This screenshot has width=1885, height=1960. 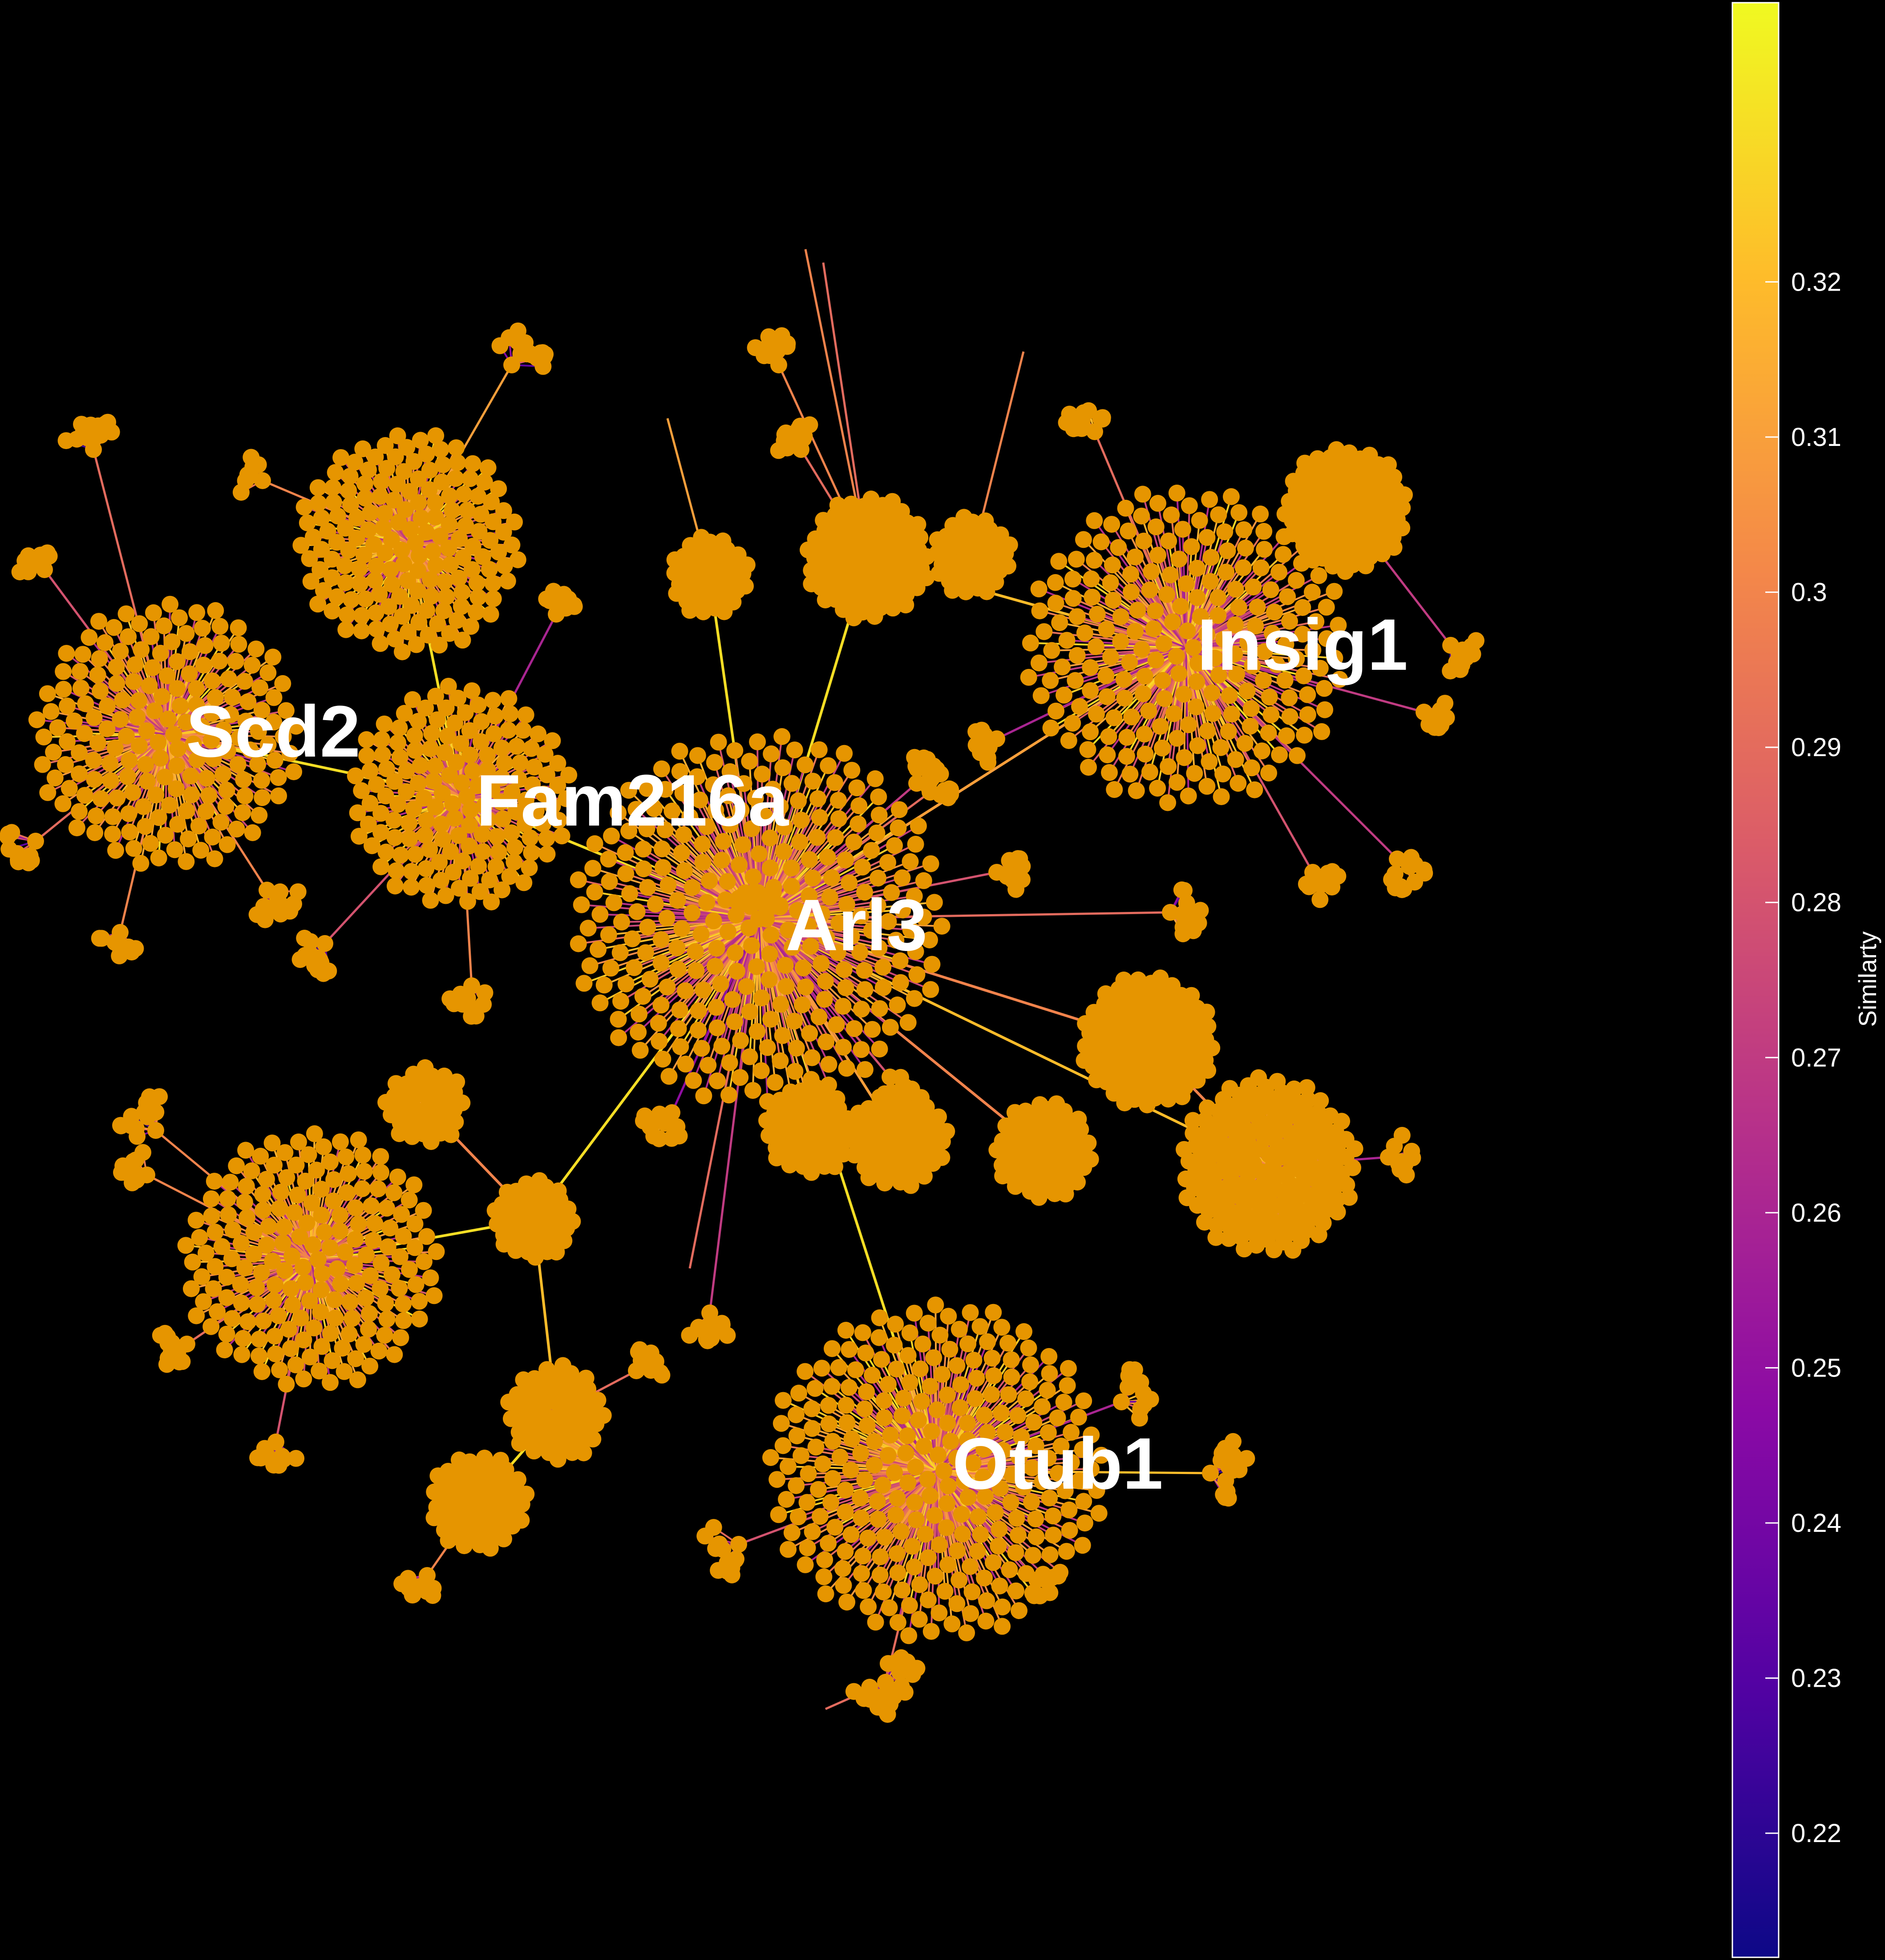 What do you see at coordinates (217, 812) in the screenshot?
I see `edge` at bounding box center [217, 812].